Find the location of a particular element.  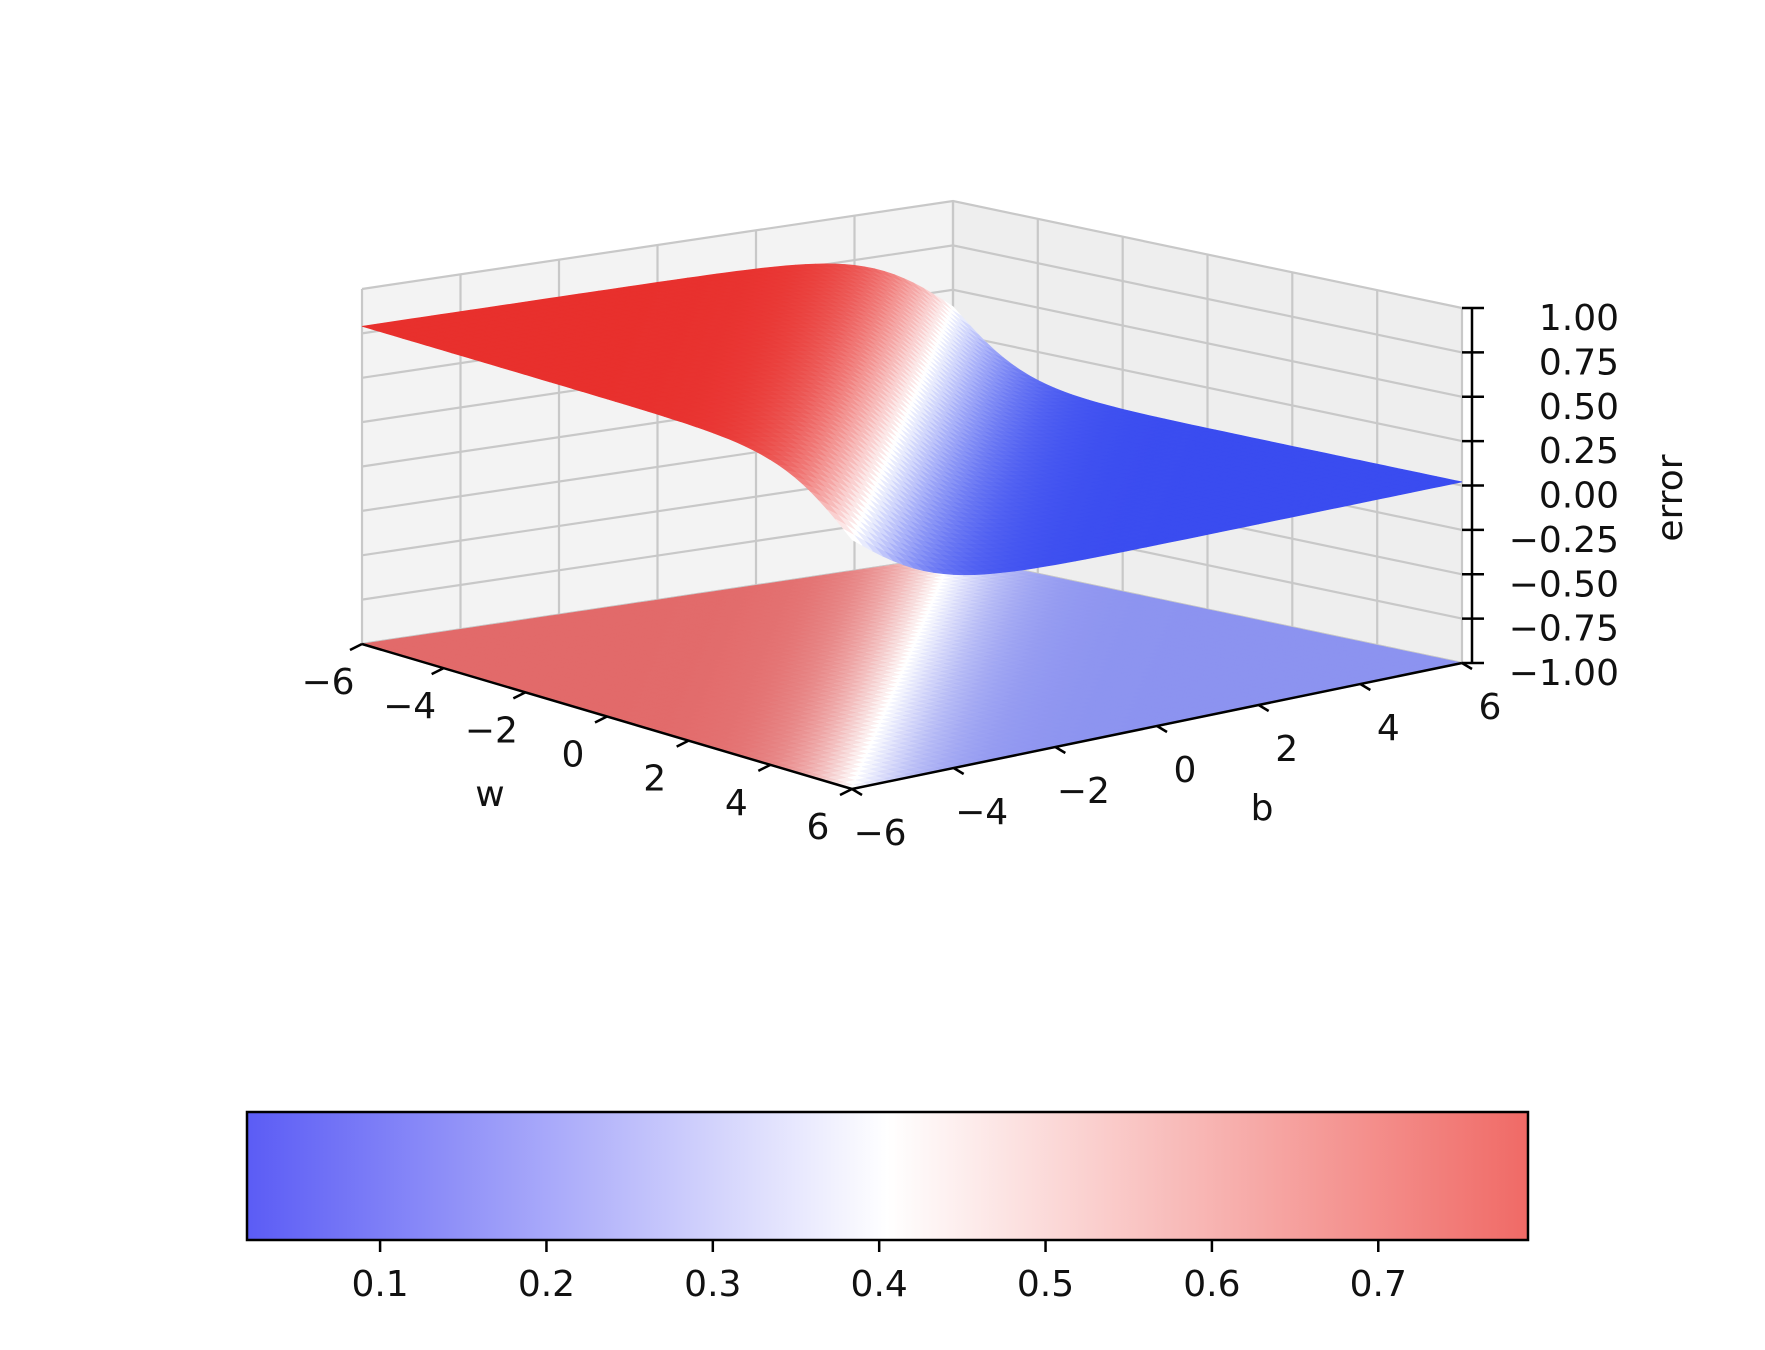

projection-layer is located at coordinates (912, 672).